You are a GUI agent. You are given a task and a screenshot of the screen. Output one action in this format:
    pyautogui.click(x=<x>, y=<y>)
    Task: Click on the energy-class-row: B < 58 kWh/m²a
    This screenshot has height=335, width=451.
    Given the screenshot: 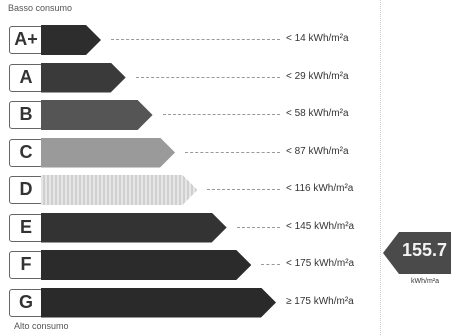 What is the action you would take?
    pyautogui.click(x=195, y=115)
    